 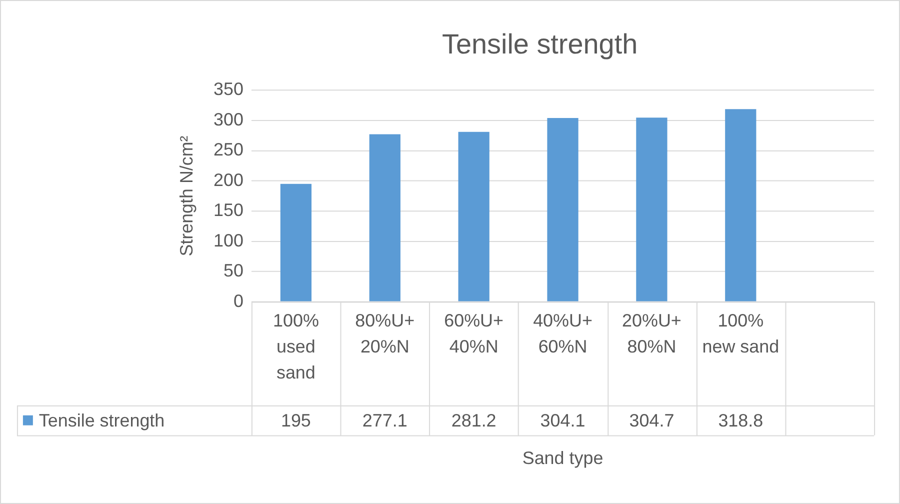 What do you see at coordinates (741, 333) in the screenshot?
I see `x-tick-label: 100% new sand` at bounding box center [741, 333].